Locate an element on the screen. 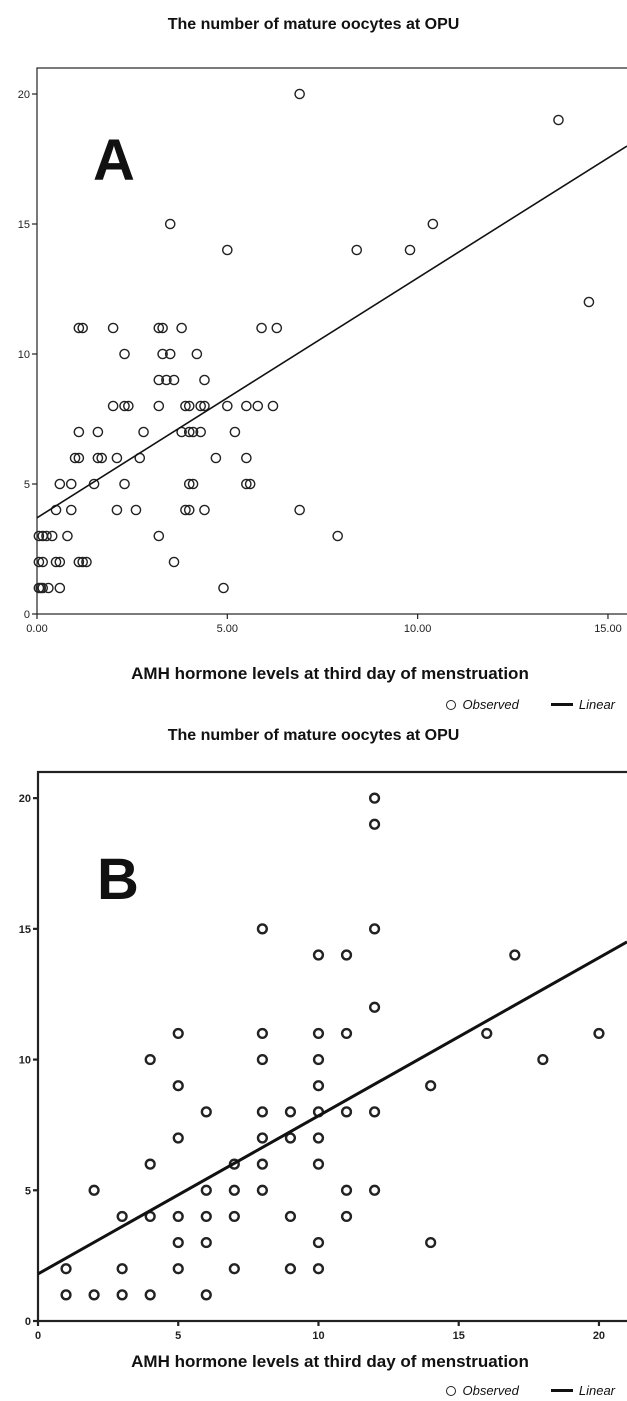  x-tick-label: 0.00 is located at coordinates (36, 629).